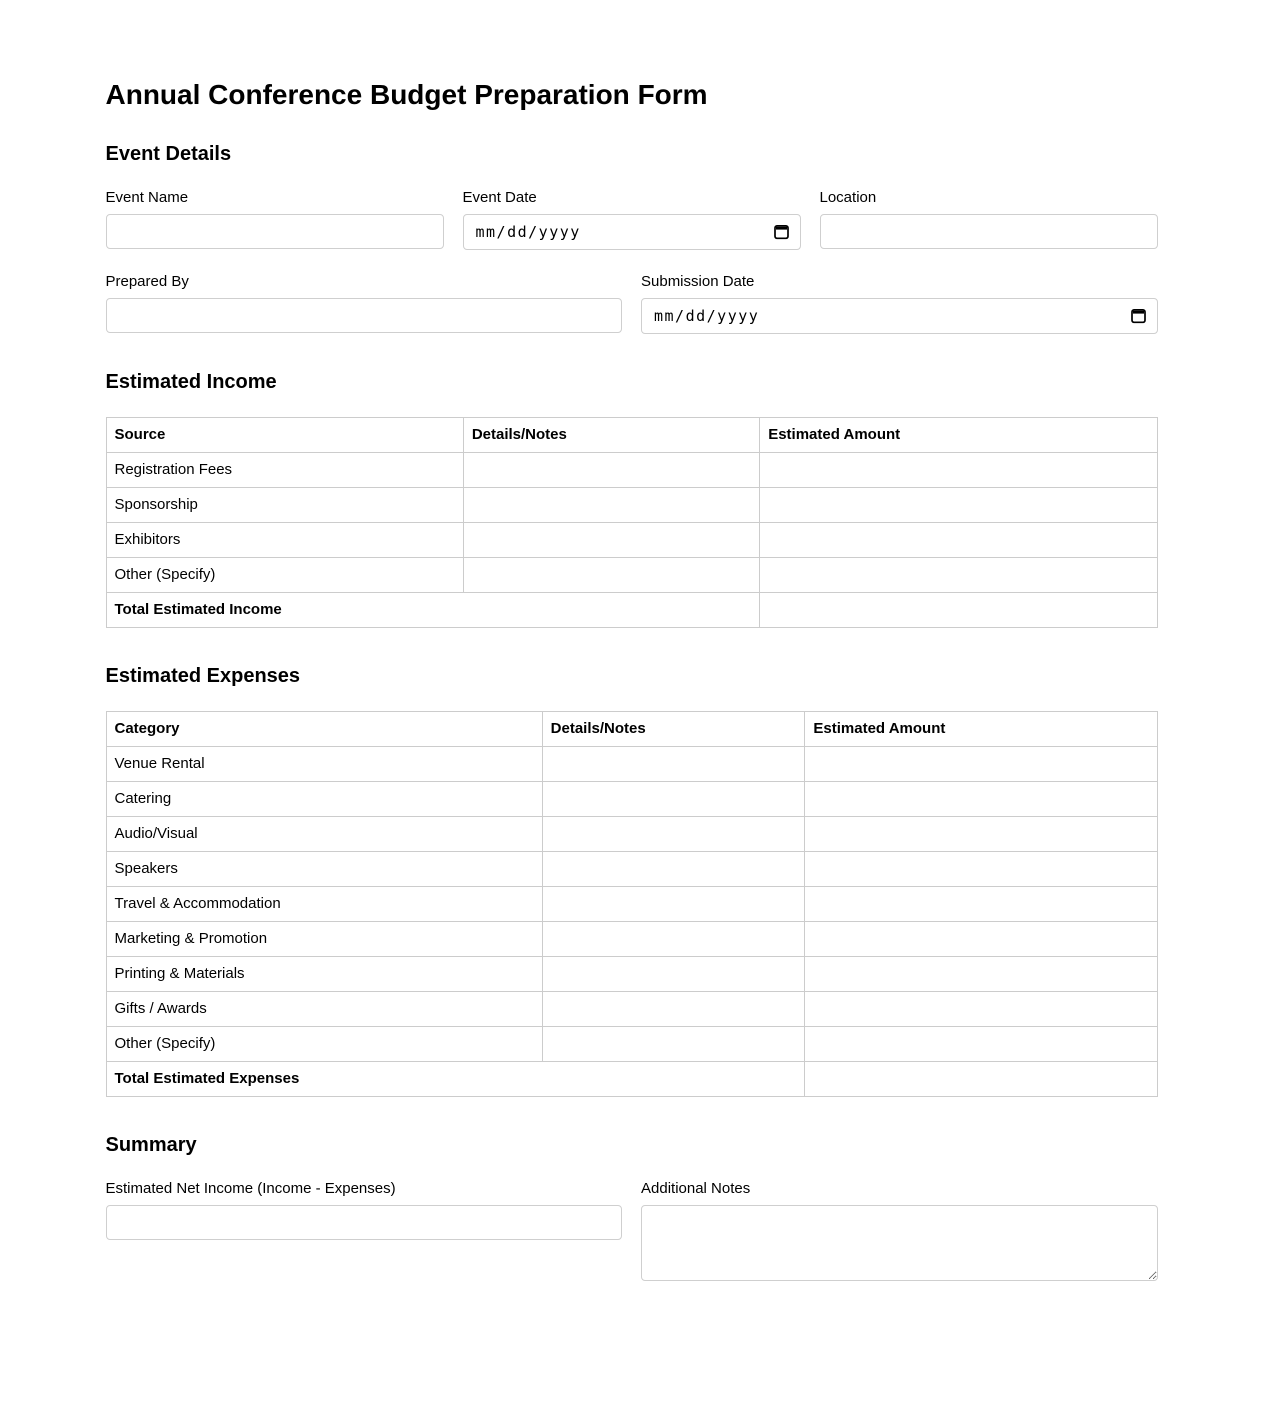 This screenshot has height=1409, width=1263. What do you see at coordinates (168, 153) in the screenshot?
I see `event-details-heading: Event Details` at bounding box center [168, 153].